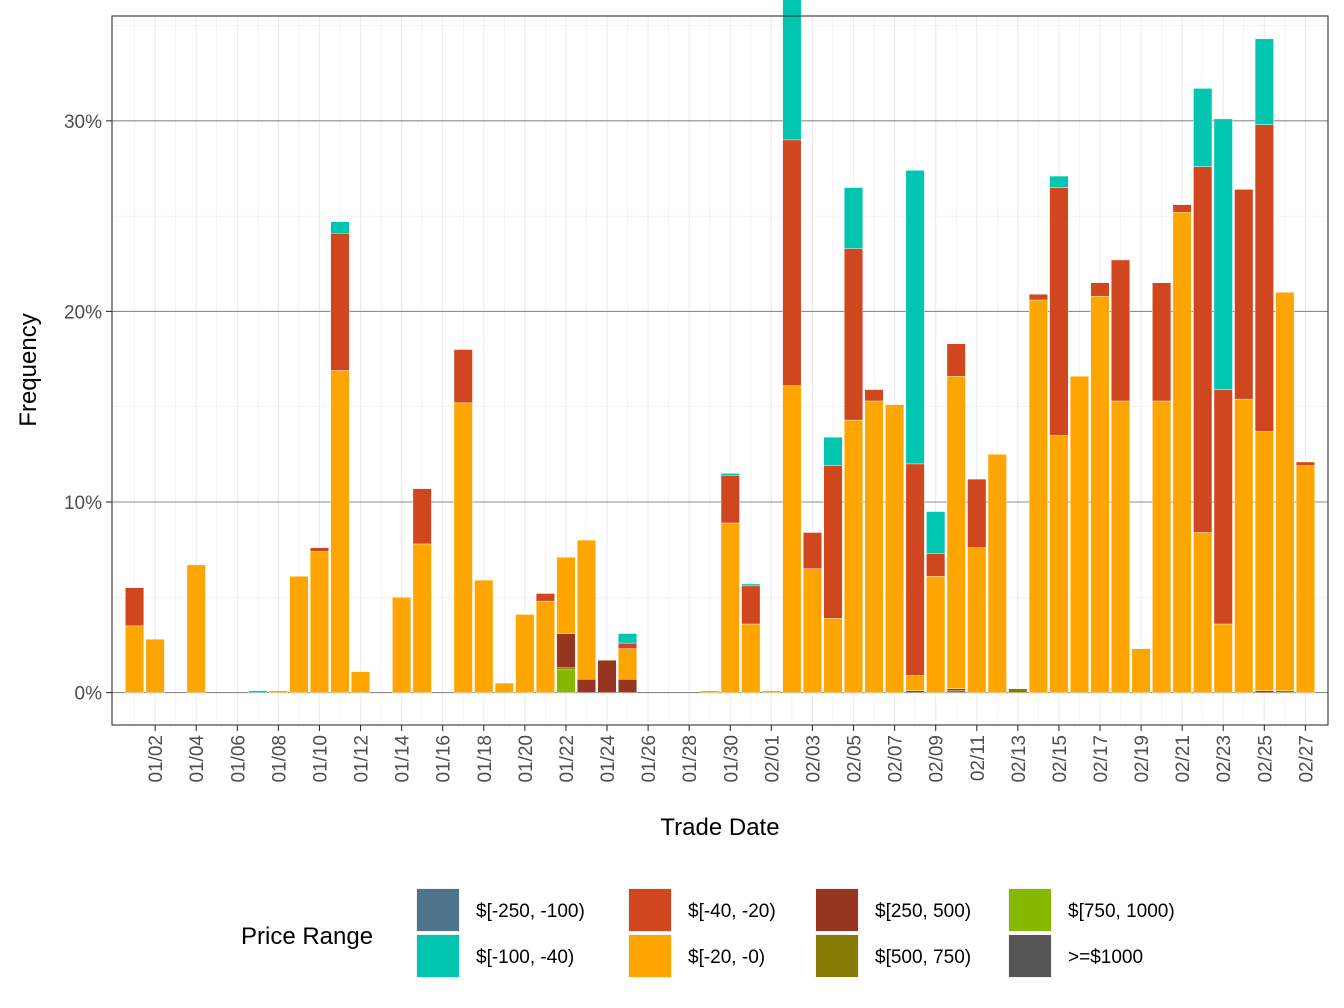 Image resolution: width=1344 pixels, height=1008 pixels. I want to click on y-tick-label: 20%, so click(83, 312).